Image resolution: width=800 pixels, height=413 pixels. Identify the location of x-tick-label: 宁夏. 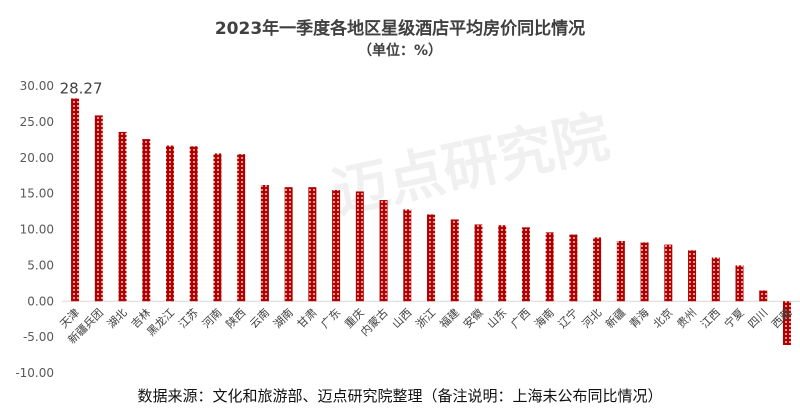
(733, 317).